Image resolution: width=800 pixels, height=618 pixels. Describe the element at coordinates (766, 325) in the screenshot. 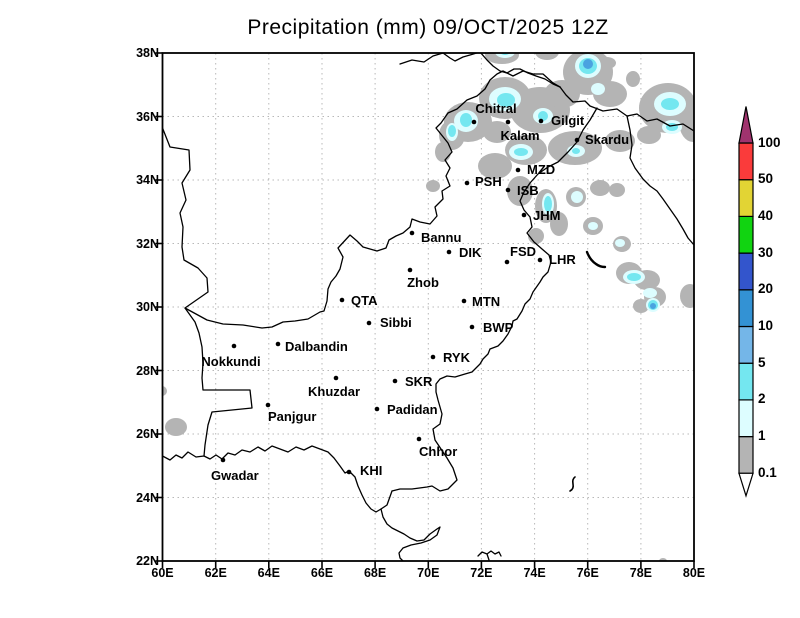

I see `colorbar-label-10: 10` at that location.